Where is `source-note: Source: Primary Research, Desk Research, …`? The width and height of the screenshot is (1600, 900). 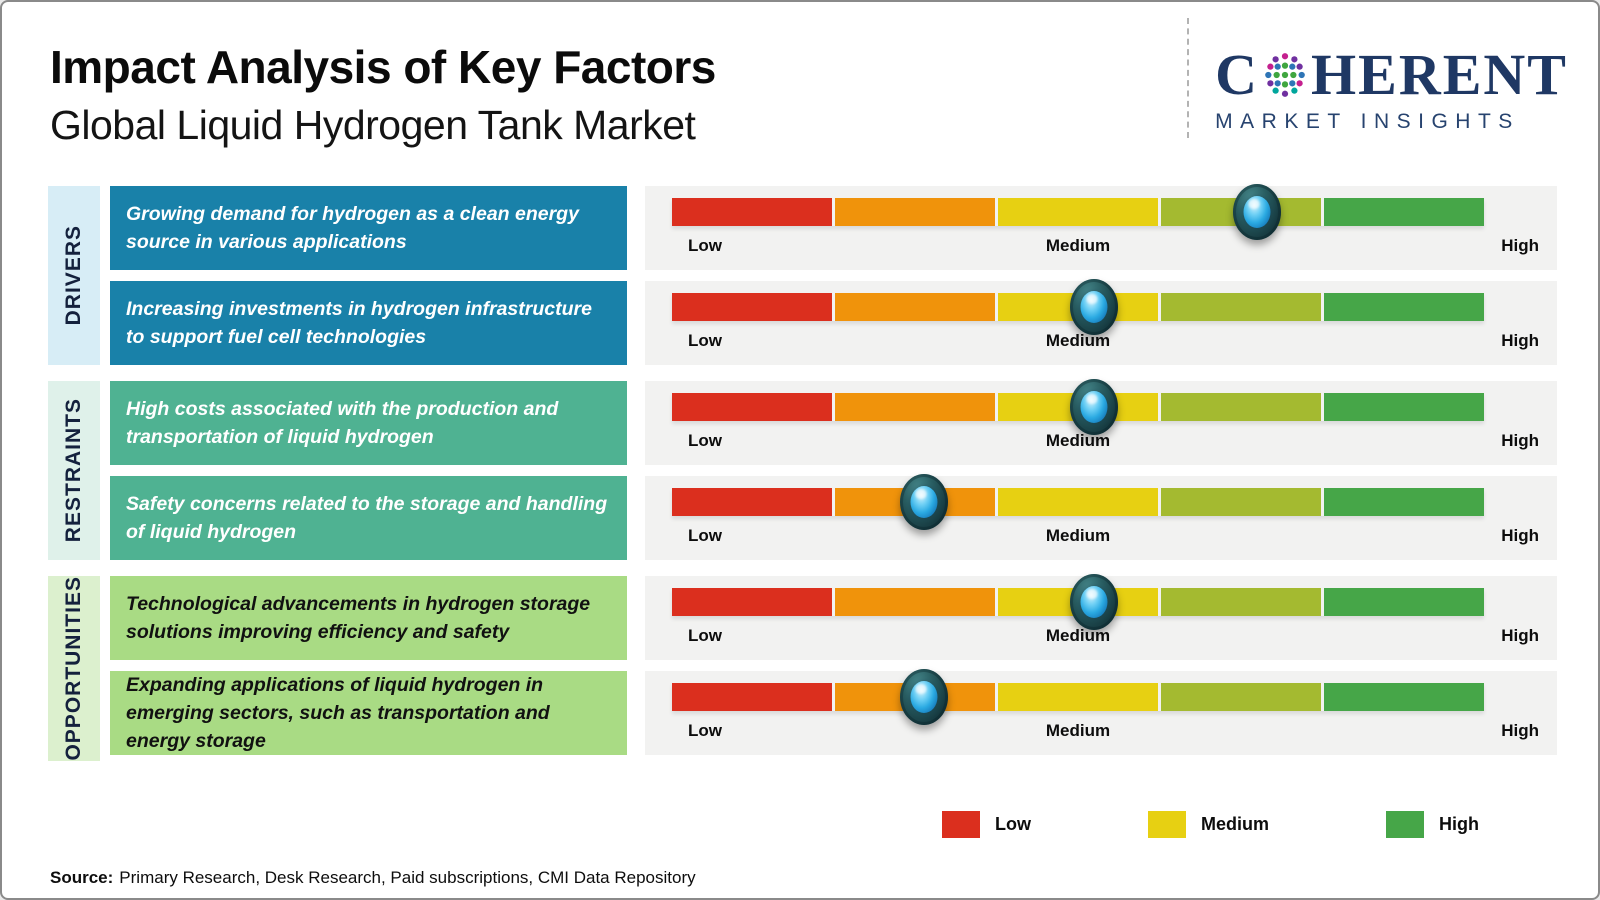 source-note: Source: Primary Research, Desk Research, … is located at coordinates (824, 878).